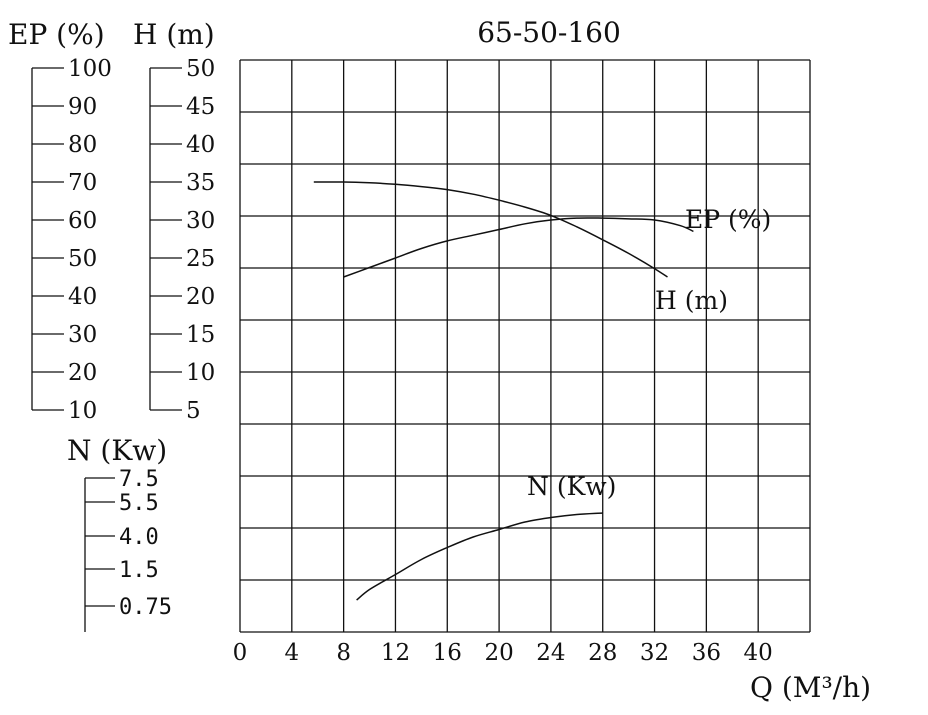 The image size is (928, 715). I want to click on x-tick-label: 32, so click(654, 653).